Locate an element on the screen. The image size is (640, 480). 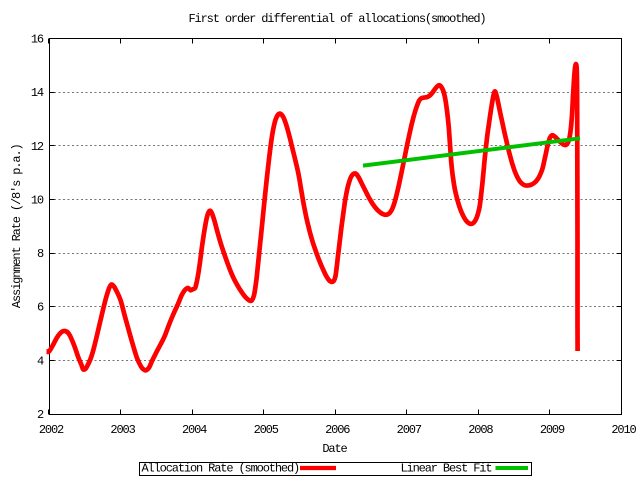
svg-text: 14 is located at coordinates (37, 93).